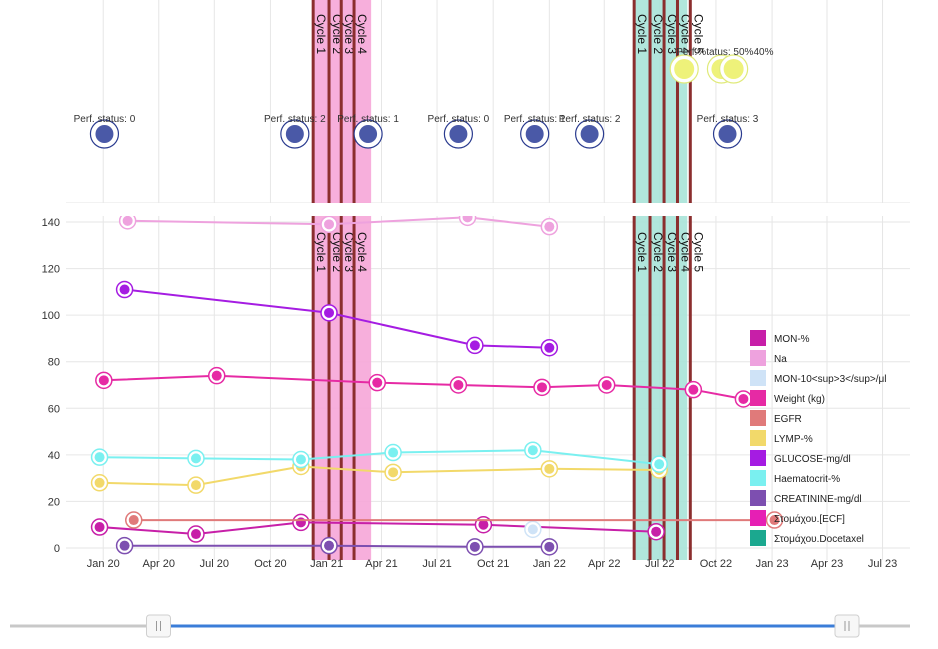 The image size is (938, 649). What do you see at coordinates (827, 564) in the screenshot?
I see `x-tick-label: Apr 23` at bounding box center [827, 564].